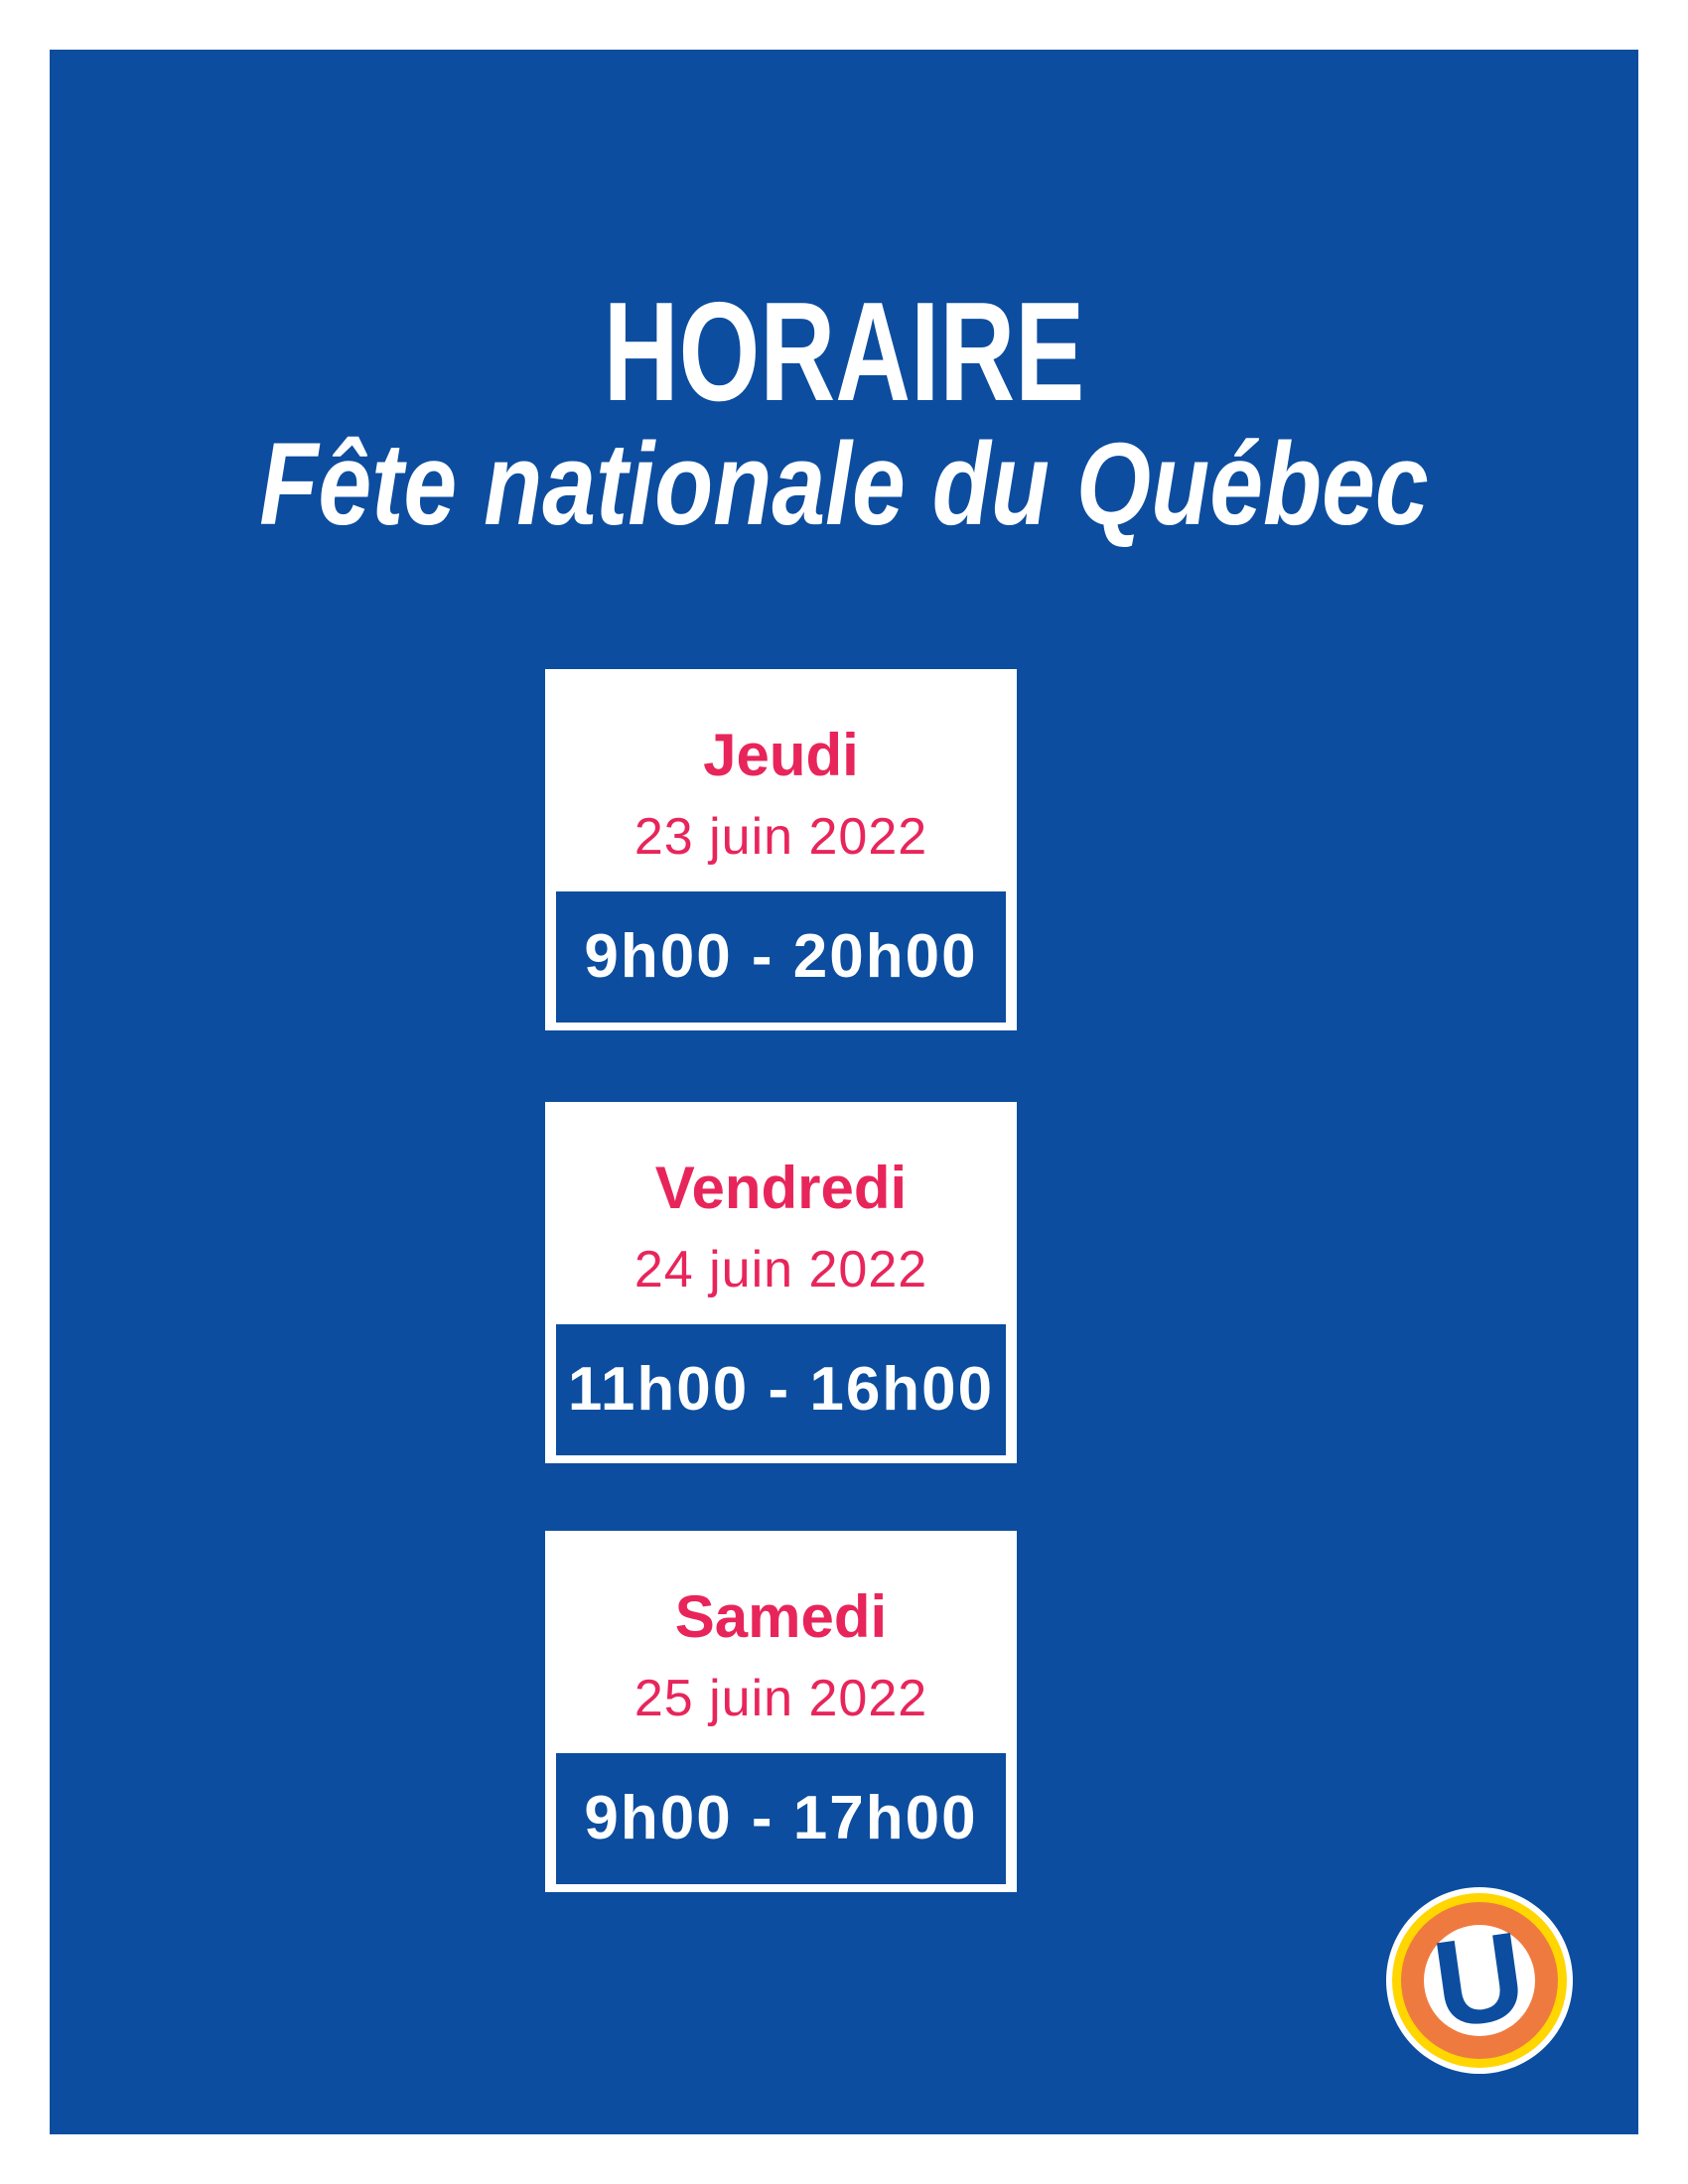 The width and height of the screenshot is (1688, 2184). Describe the element at coordinates (780, 837) in the screenshot. I see `date-label: 23 juin 2022` at that location.